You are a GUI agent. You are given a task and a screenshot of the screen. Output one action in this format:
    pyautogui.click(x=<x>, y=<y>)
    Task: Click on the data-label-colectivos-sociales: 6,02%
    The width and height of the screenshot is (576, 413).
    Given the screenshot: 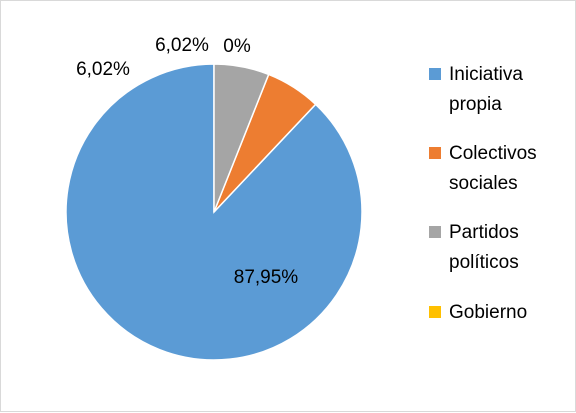 What is the action you would take?
    pyautogui.click(x=103, y=69)
    